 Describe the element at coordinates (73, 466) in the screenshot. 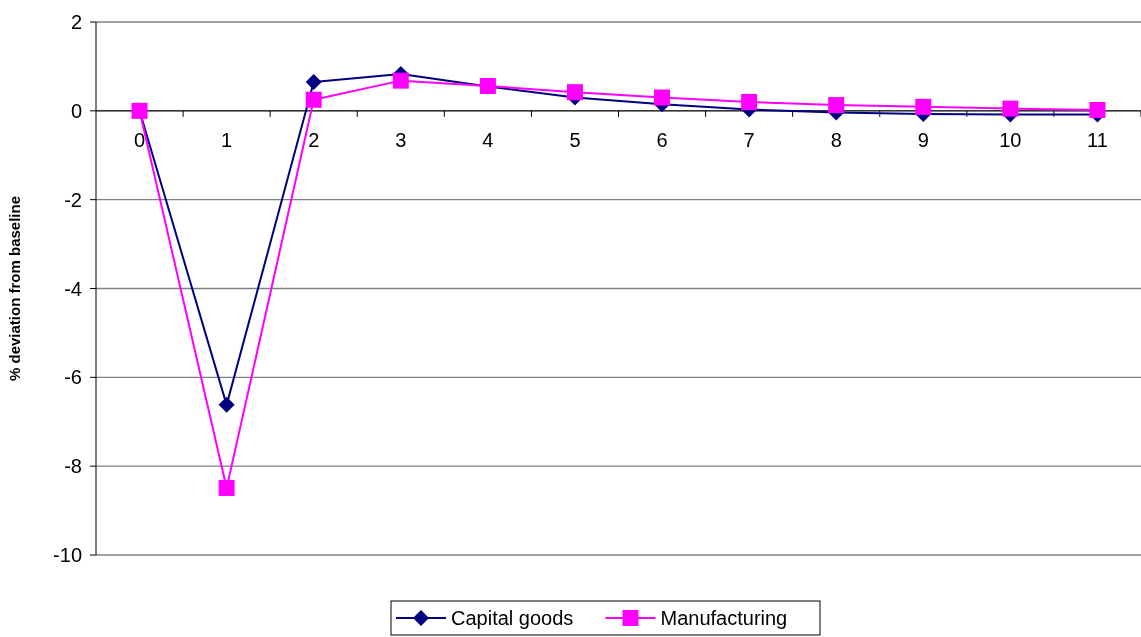

I see `y-tick-label: -8` at that location.